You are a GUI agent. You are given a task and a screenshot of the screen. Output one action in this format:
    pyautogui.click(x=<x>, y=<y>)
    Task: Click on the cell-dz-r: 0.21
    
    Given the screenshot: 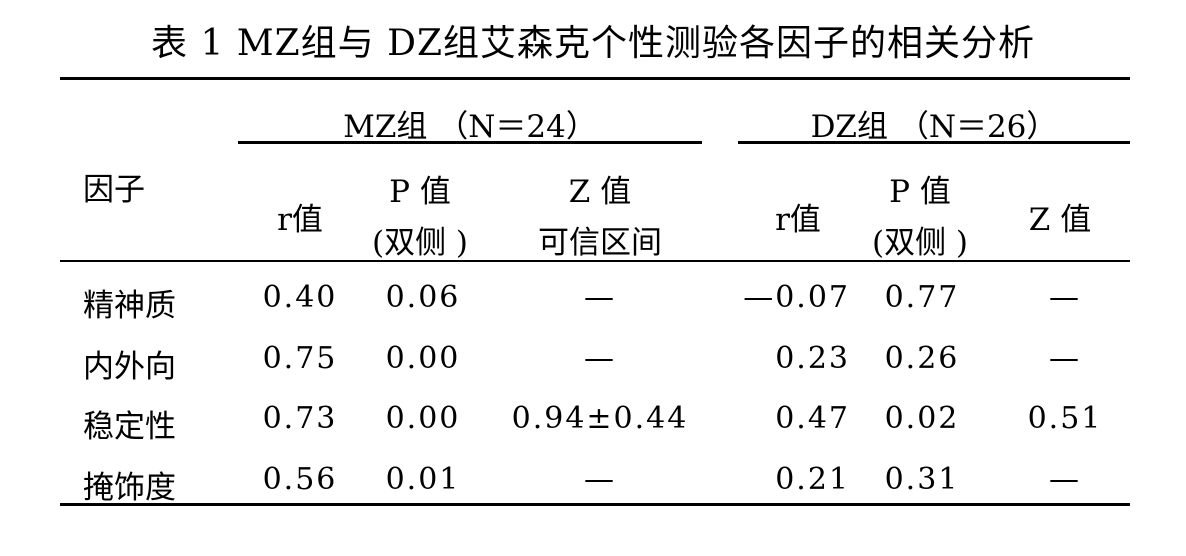 What is the action you would take?
    pyautogui.click(x=812, y=479)
    